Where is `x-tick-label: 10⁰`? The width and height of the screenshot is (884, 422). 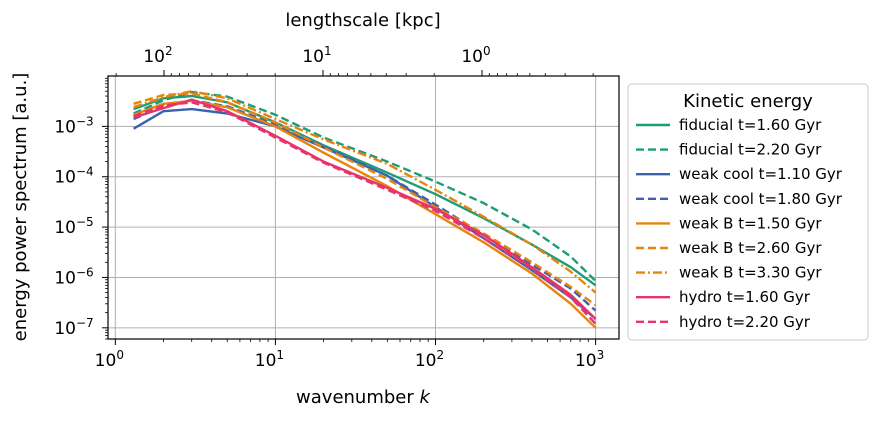
x-tick-label: 10⁰ is located at coordinates (109, 359).